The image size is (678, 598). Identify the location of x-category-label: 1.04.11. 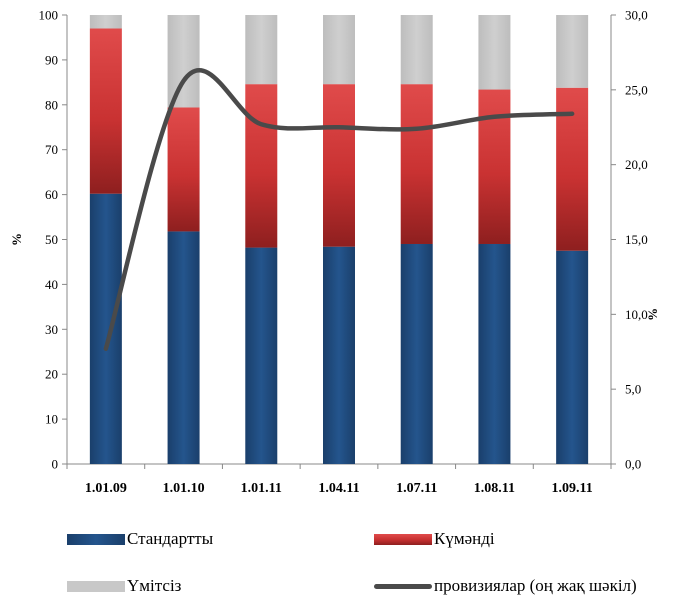
(338, 488).